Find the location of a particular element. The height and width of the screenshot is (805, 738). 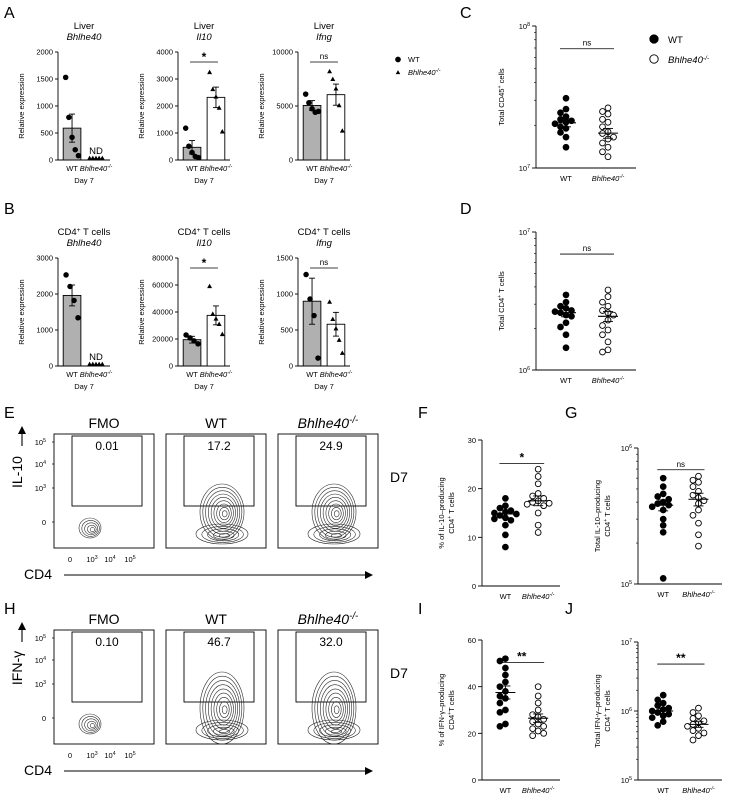

flow-x-tick-label: 10⁵ is located at coordinates (129, 559).